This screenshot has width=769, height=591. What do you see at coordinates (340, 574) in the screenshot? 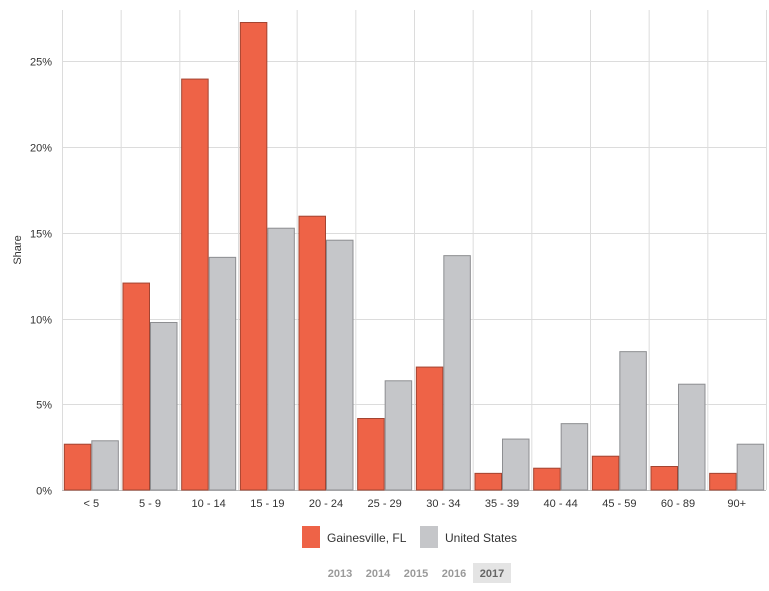
I see `year-button-2013: 2013` at bounding box center [340, 574].